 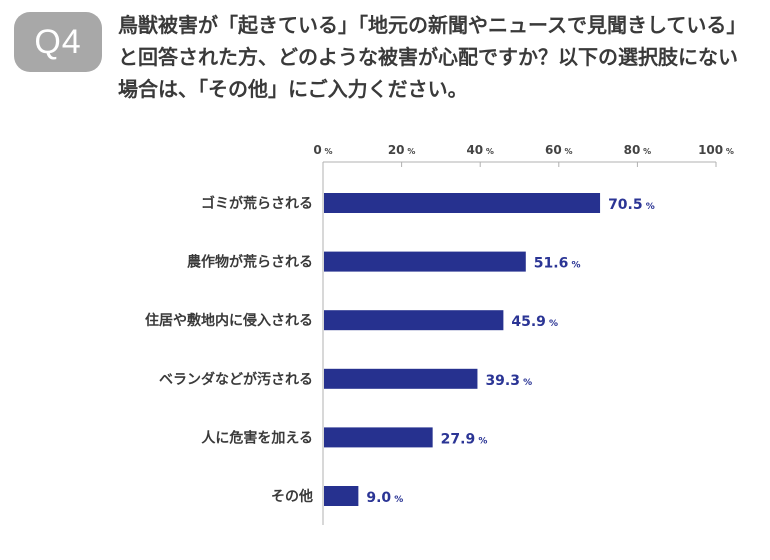 What do you see at coordinates (480, 150) in the screenshot?
I see `x-tick-label: 40 %` at bounding box center [480, 150].